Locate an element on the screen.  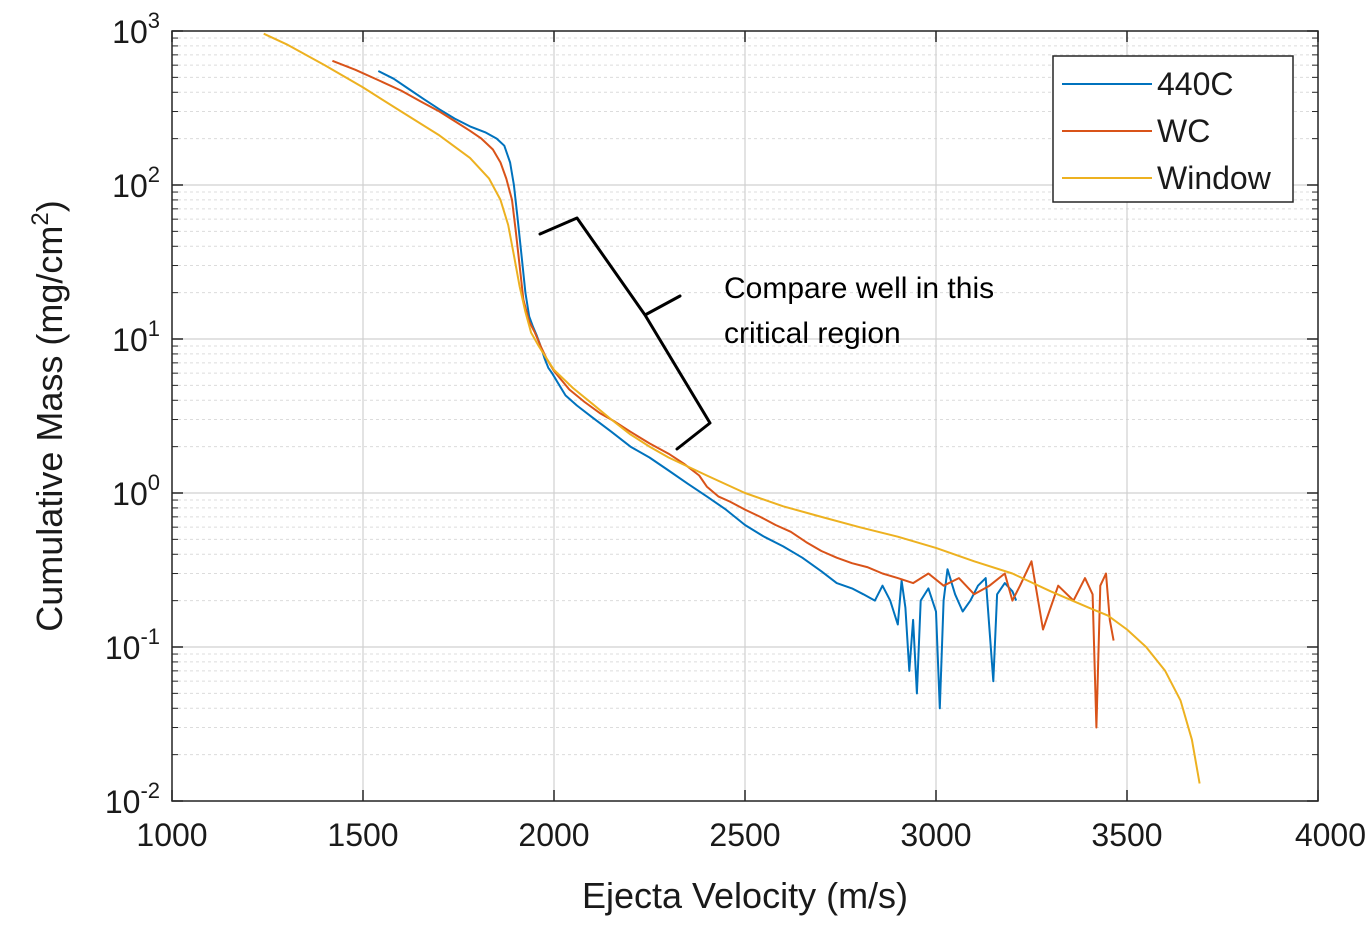
x-tick-label: 2500 is located at coordinates (744, 835).